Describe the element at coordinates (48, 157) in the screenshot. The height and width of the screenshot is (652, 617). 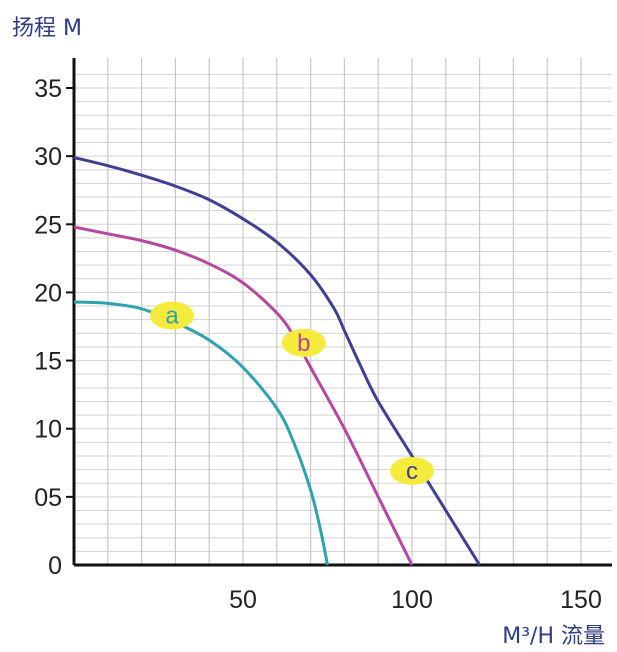
I see `y-tick-label: 30` at that location.